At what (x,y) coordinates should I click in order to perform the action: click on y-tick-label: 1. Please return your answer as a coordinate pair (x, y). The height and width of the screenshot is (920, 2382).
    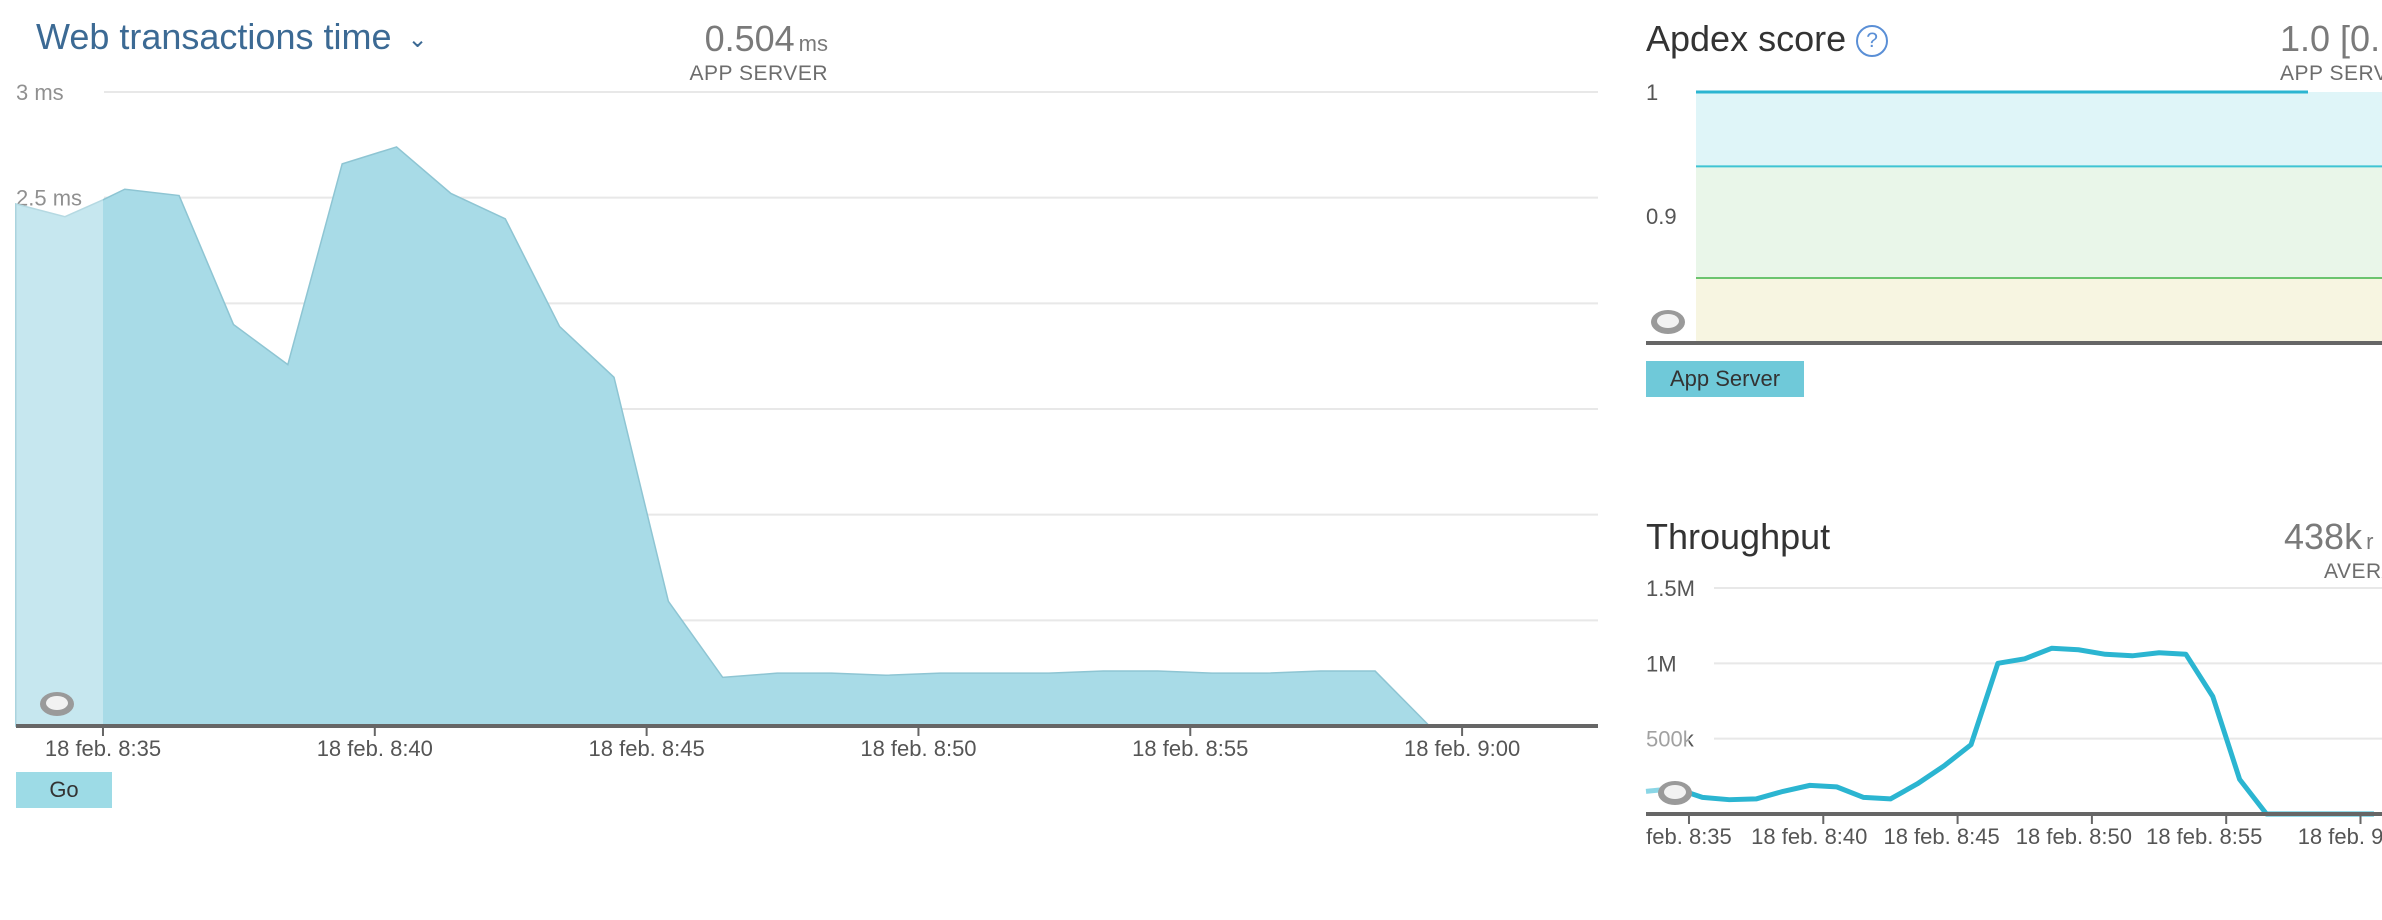
    Looking at the image, I should click on (1652, 92).